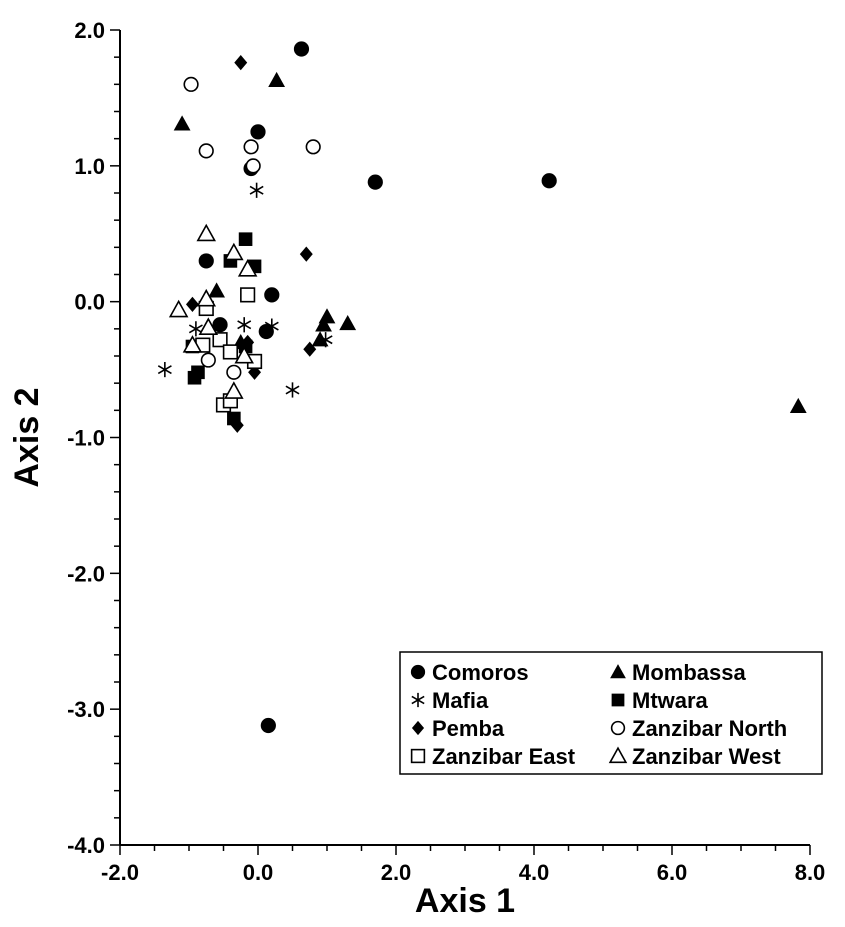  I want to click on legend-marker-comoros, so click(418, 672).